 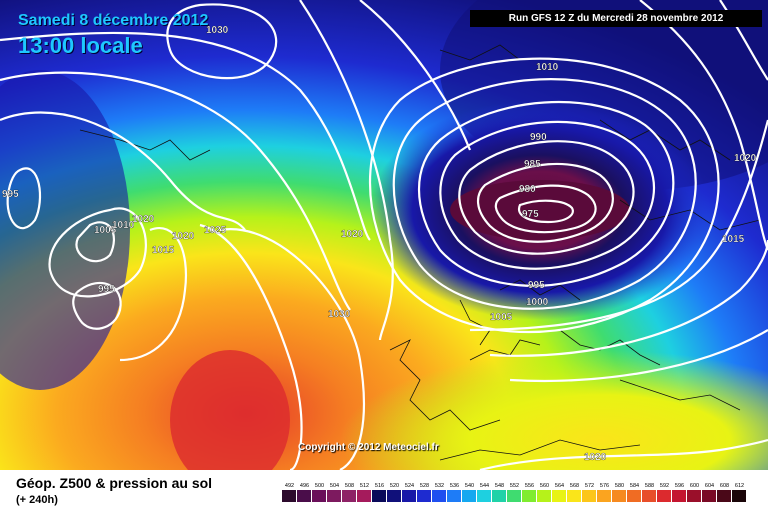 What do you see at coordinates (364, 486) in the screenshot?
I see `legend-value: 512` at bounding box center [364, 486].